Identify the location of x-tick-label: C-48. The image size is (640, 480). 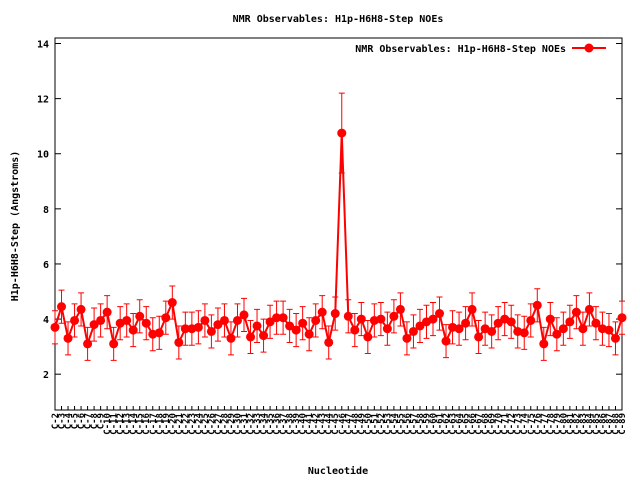
(356, 424).